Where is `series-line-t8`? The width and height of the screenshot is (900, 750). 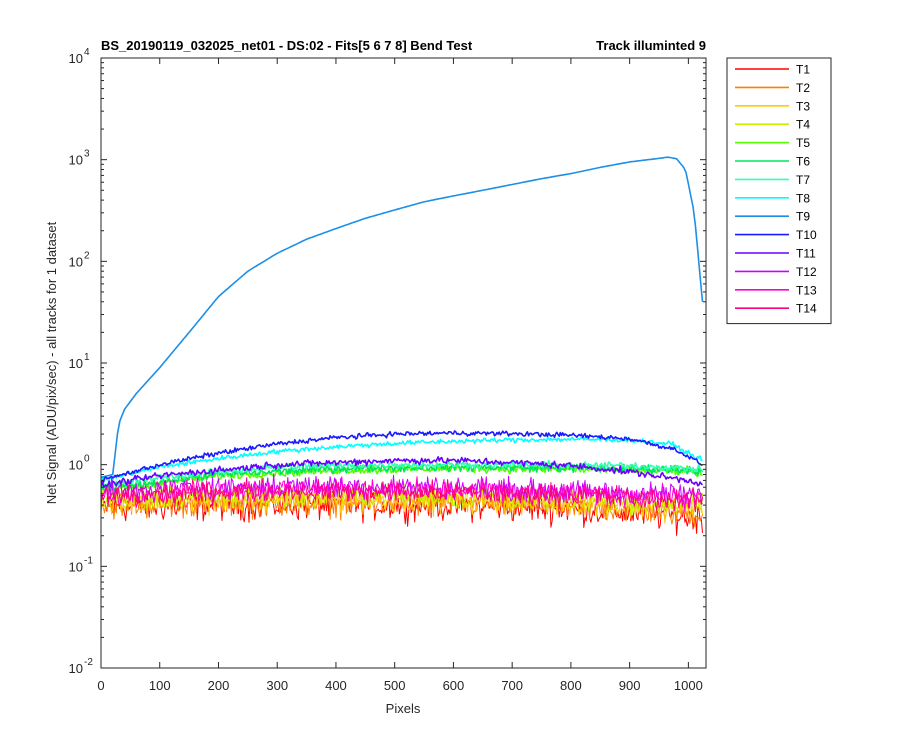 series-line-t8 is located at coordinates (402, 459).